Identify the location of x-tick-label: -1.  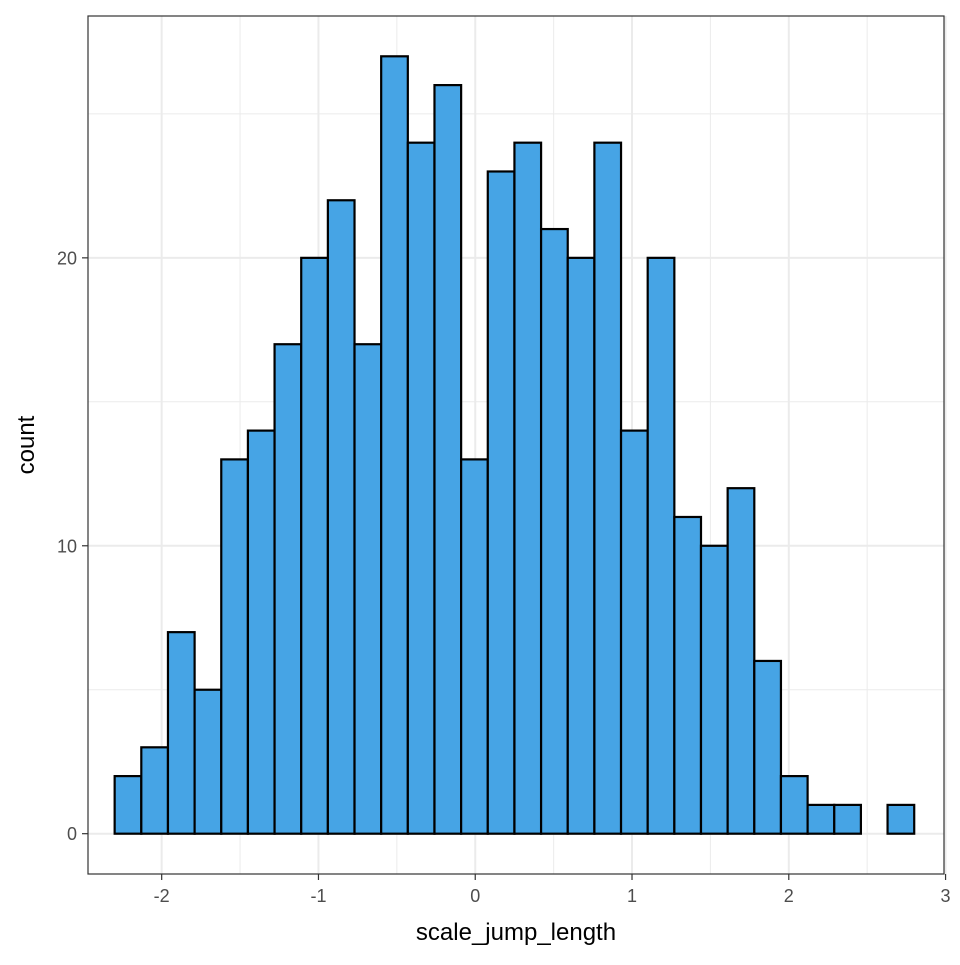
(318, 896).